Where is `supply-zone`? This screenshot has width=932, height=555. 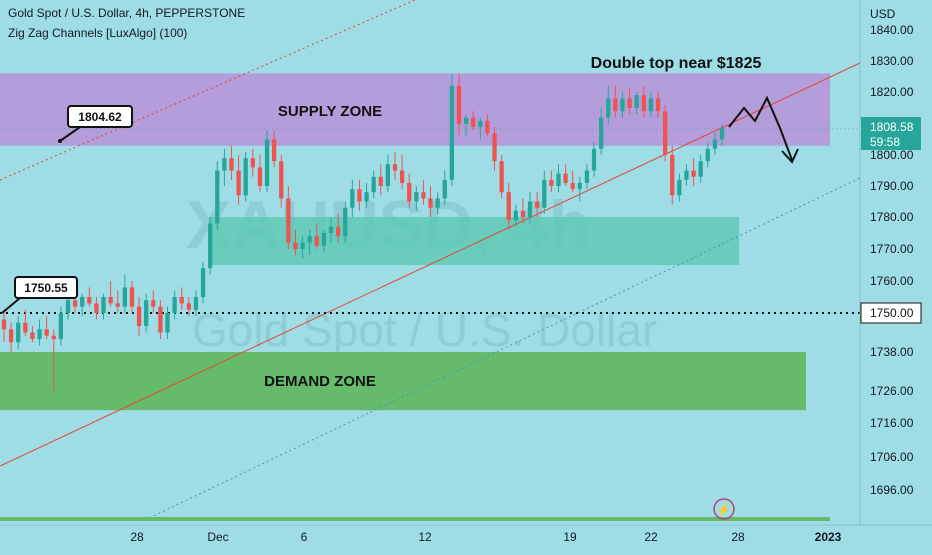 supply-zone is located at coordinates (415, 109).